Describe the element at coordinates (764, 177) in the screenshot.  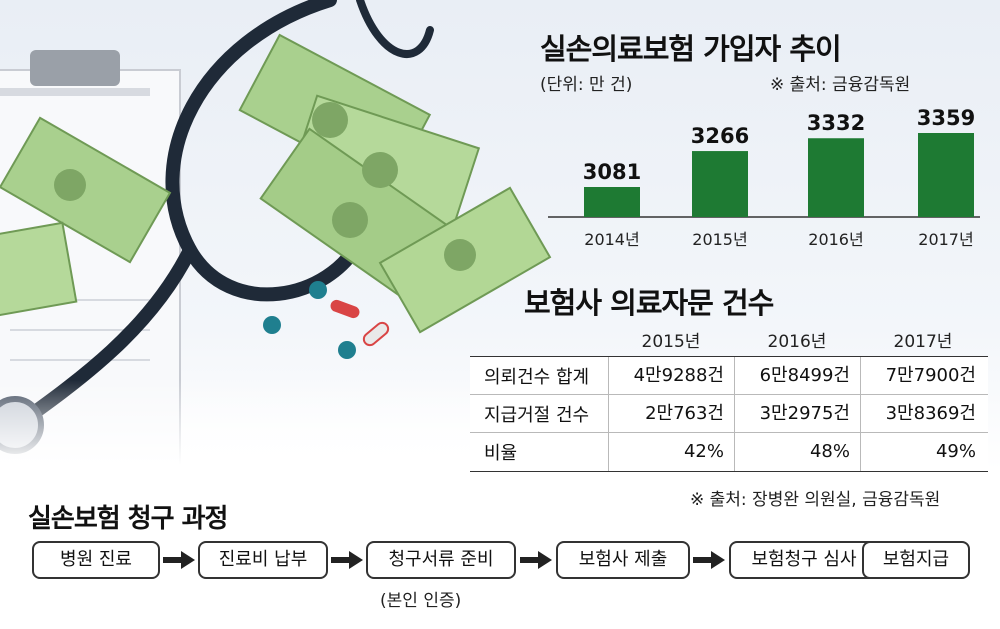
I see `subscriber-bar-chart: 3081 2014년 3266 2015년 3332 2016년 3359 2017년` at that location.